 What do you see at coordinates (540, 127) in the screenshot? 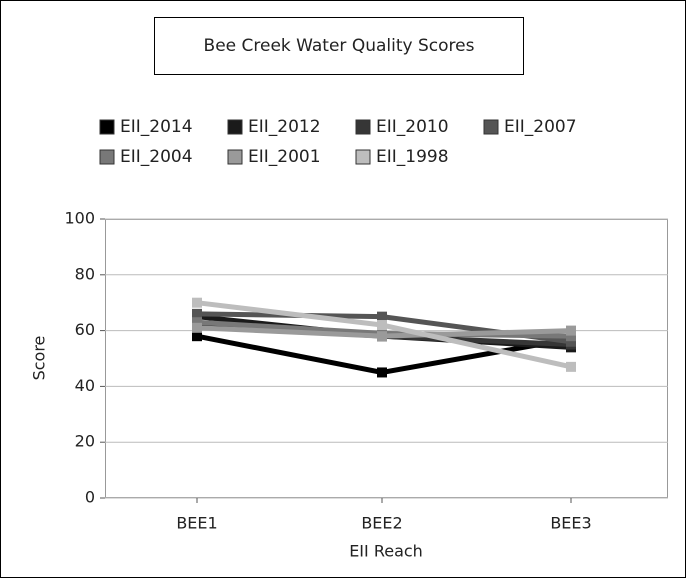
I see `legend-label: EII_2007` at bounding box center [540, 127].